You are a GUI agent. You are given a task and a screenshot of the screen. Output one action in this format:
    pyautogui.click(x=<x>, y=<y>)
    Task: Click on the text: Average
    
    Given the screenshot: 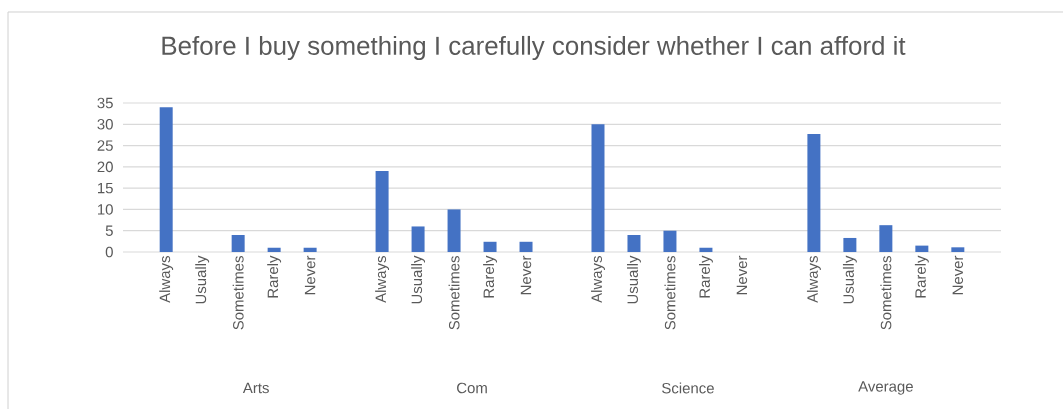 What is the action you would take?
    pyautogui.click(x=885, y=388)
    